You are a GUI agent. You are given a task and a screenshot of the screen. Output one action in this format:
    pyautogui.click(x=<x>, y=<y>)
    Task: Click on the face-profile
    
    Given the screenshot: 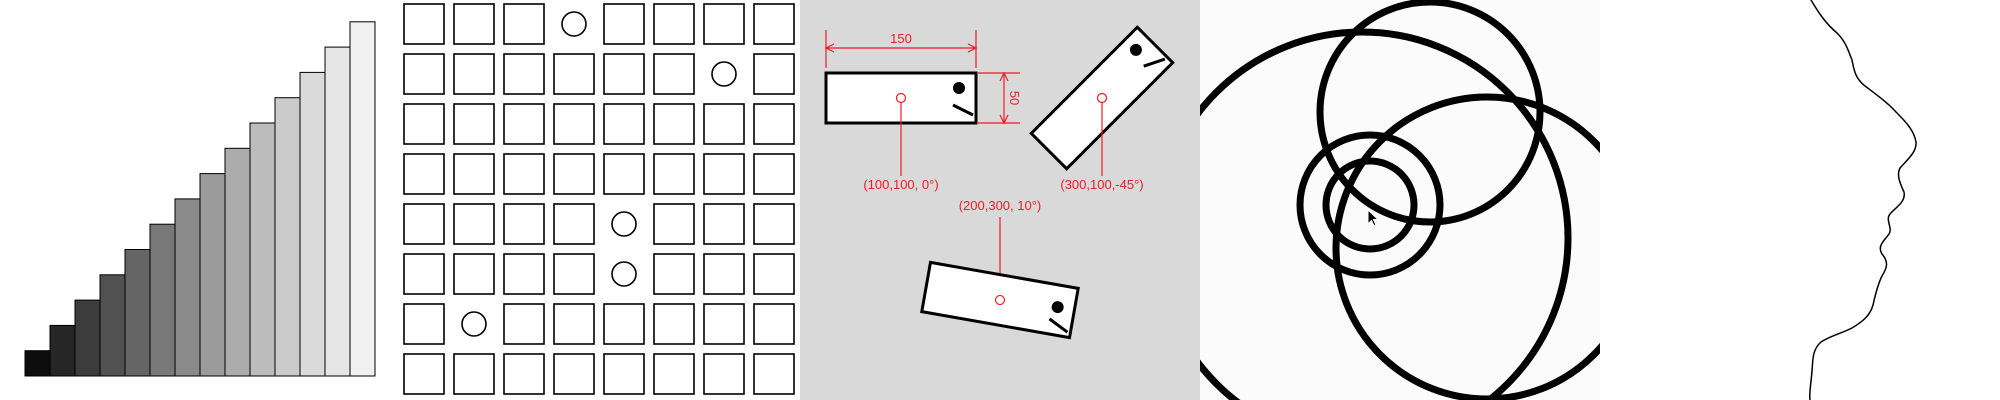 What is the action you would take?
    pyautogui.click(x=1863, y=200)
    